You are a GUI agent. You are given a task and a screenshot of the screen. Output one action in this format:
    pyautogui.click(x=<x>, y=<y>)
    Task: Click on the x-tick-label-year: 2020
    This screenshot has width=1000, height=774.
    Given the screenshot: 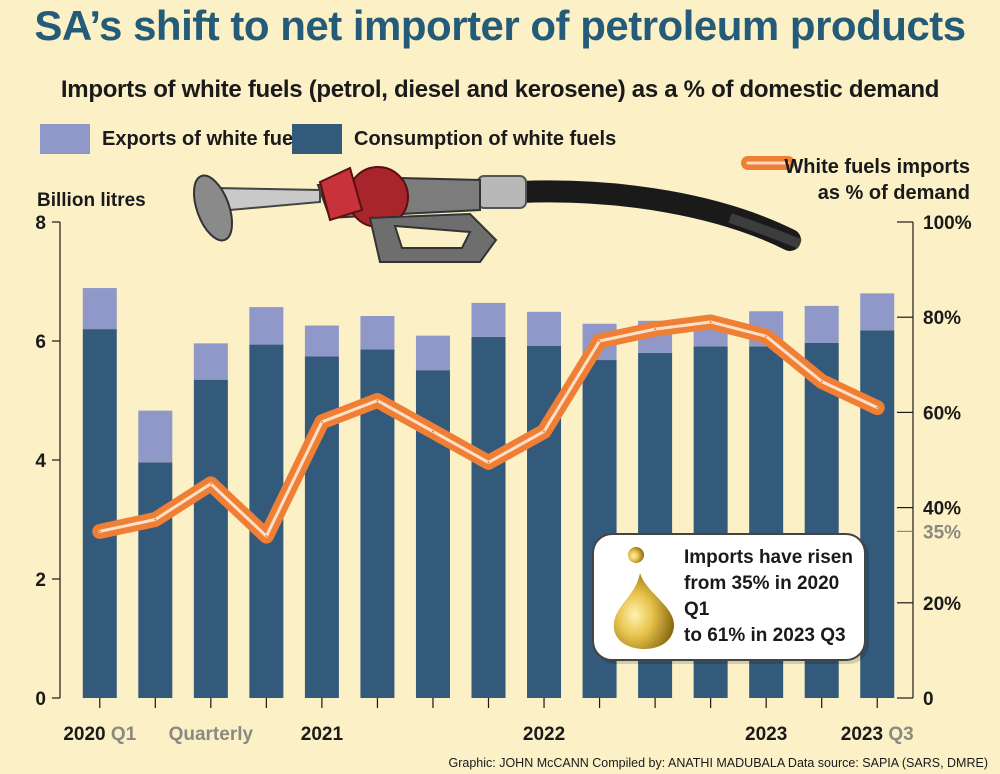 What is the action you would take?
    pyautogui.click(x=84, y=734)
    